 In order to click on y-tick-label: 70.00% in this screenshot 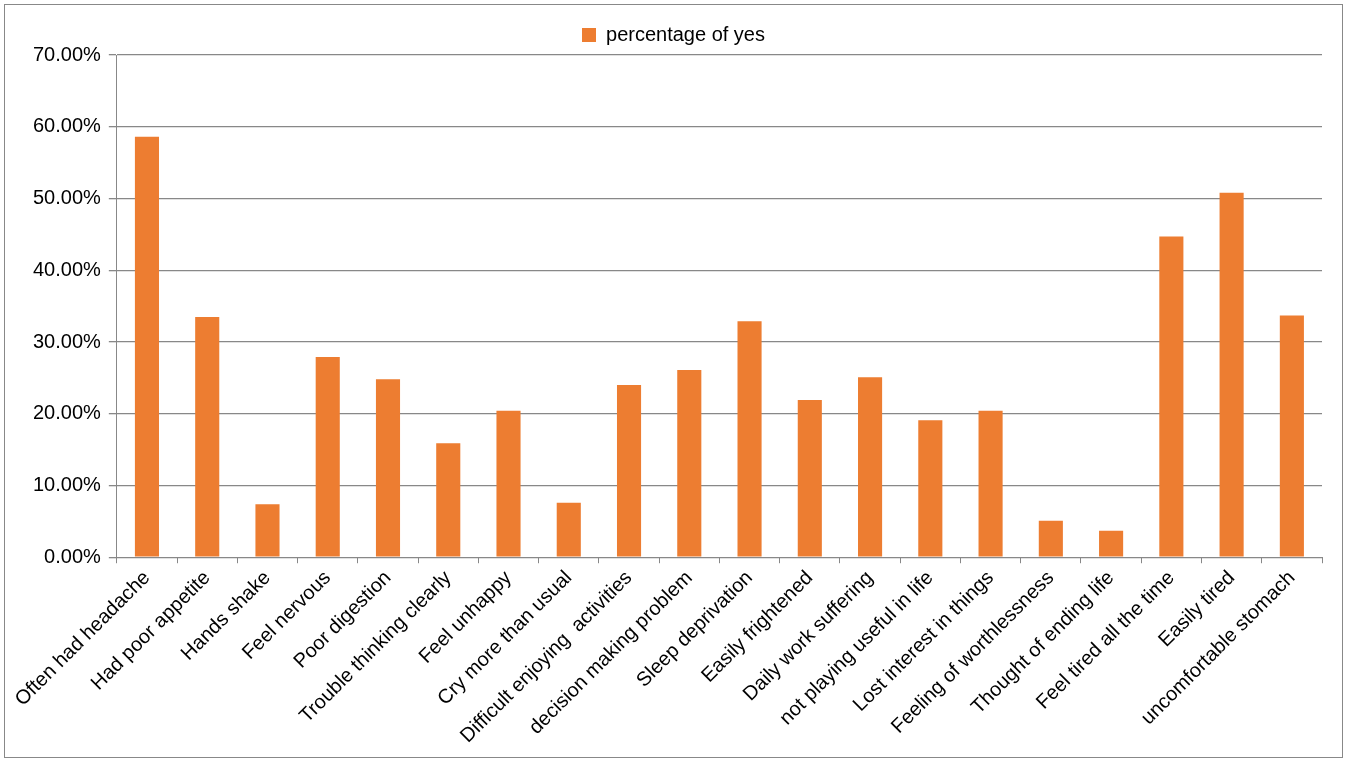, I will do `click(67, 53)`.